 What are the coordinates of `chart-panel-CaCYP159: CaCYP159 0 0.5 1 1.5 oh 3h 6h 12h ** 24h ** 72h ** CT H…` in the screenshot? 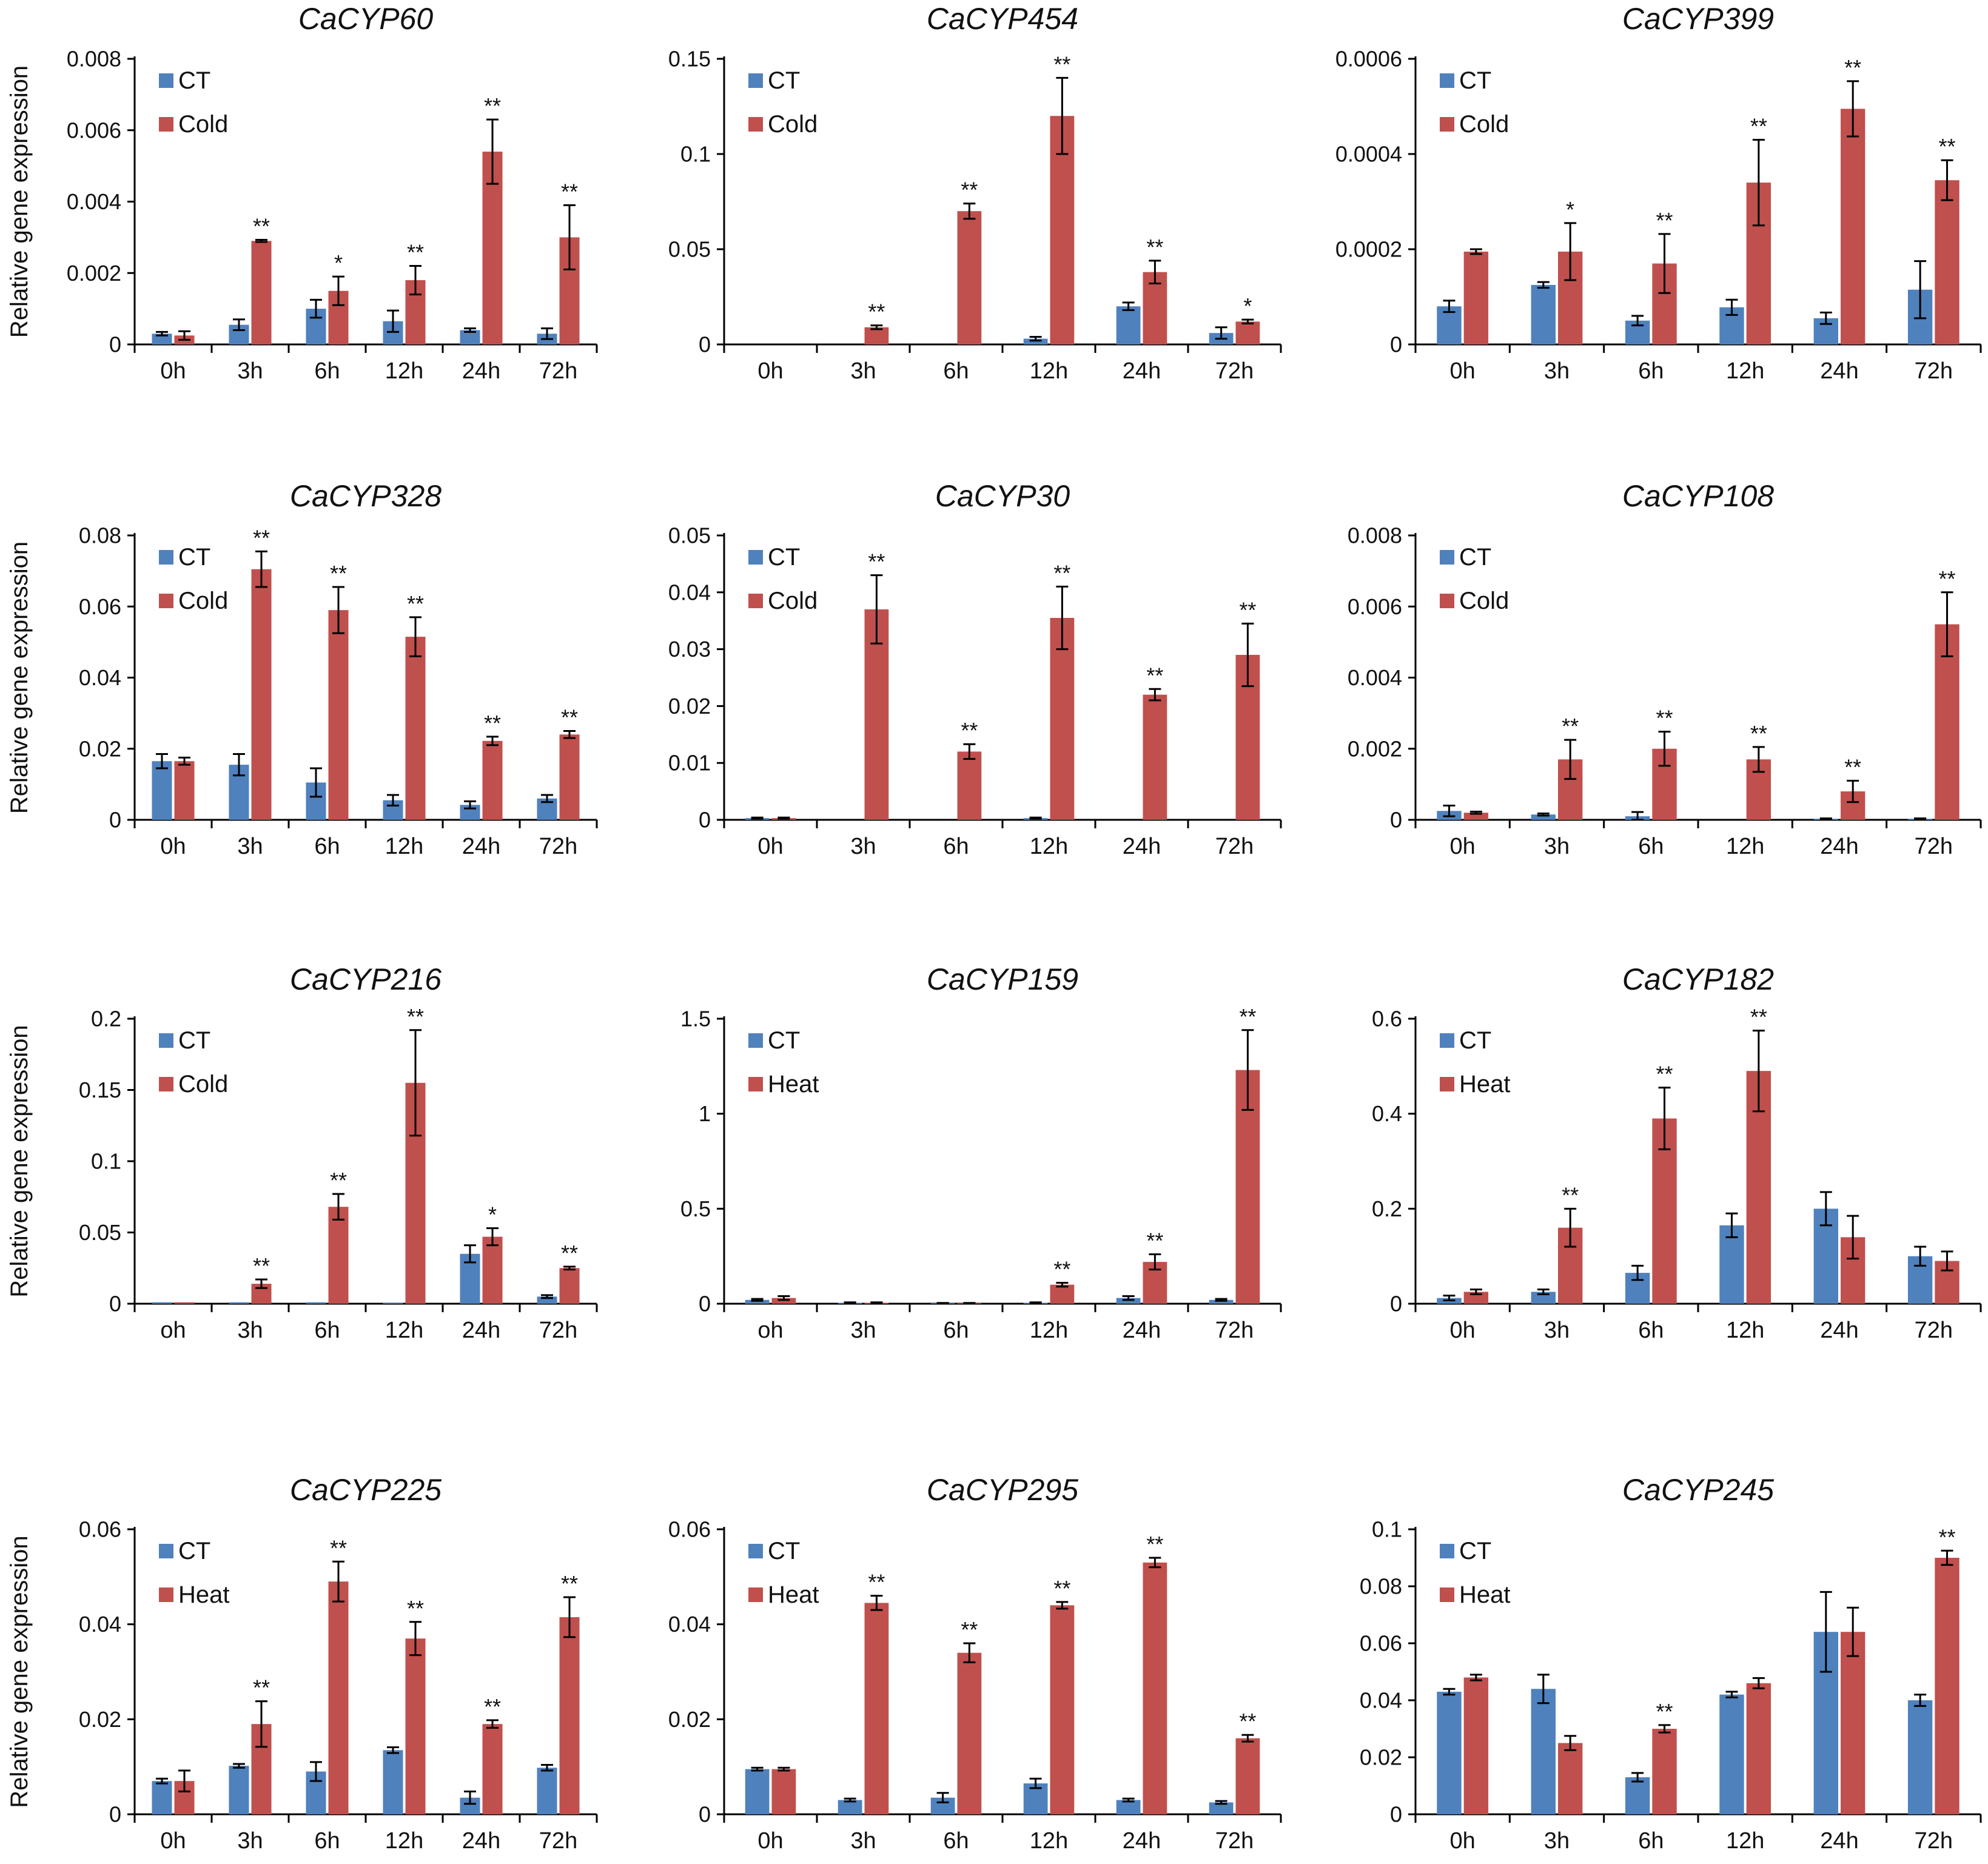 It's located at (981, 1152).